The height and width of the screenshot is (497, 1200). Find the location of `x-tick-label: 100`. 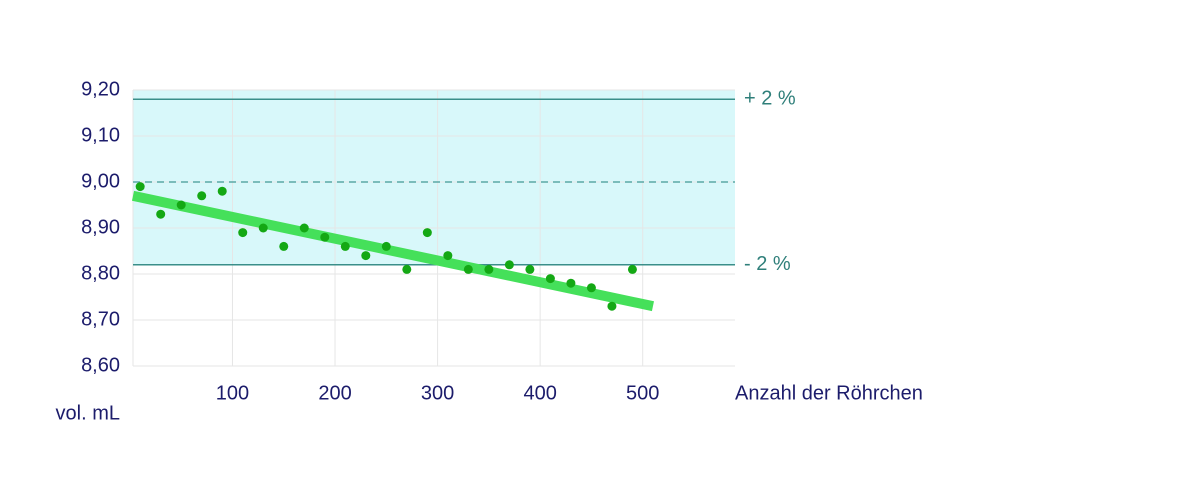

x-tick-label: 100 is located at coordinates (232, 393).